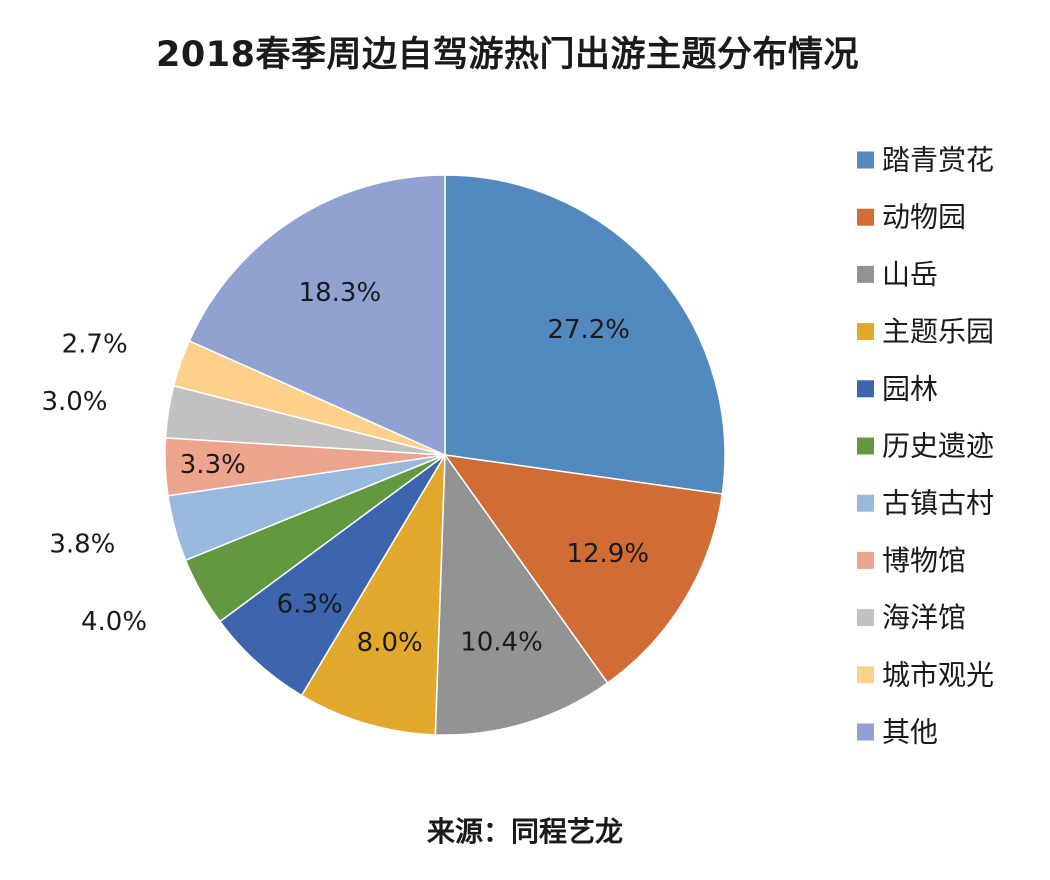  I want to click on data-label-9: 3.0%, so click(74, 402).